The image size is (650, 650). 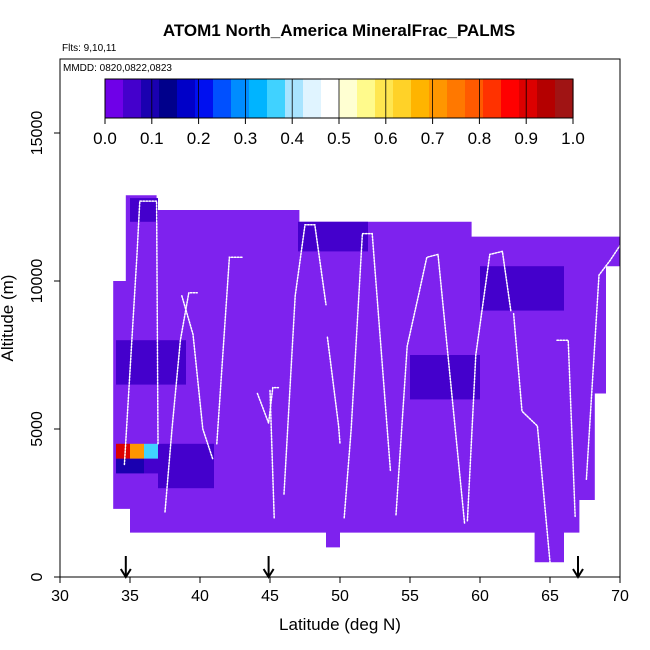 I want to click on x-tick-label: 40, so click(x=200, y=596).